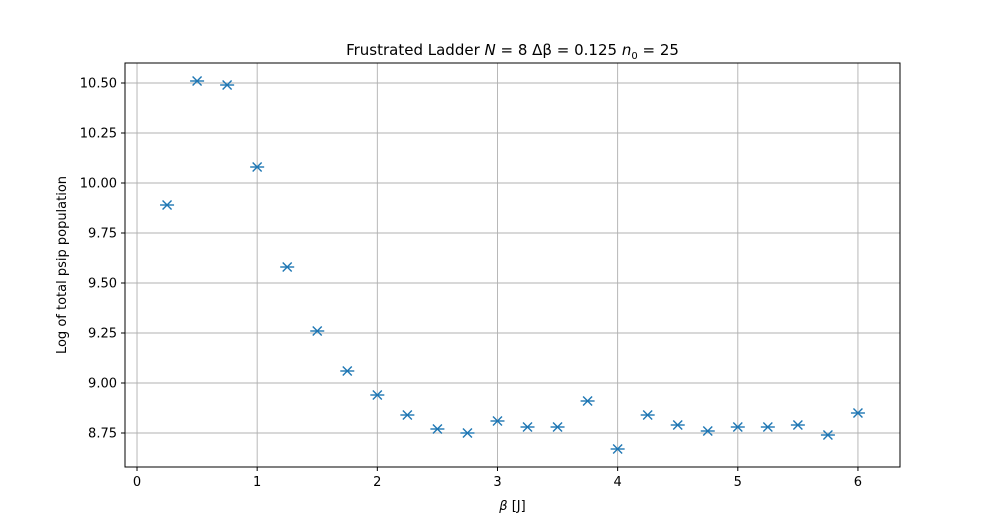 The height and width of the screenshot is (525, 1000). I want to click on y-tick-label: 9.75, so click(102, 234).